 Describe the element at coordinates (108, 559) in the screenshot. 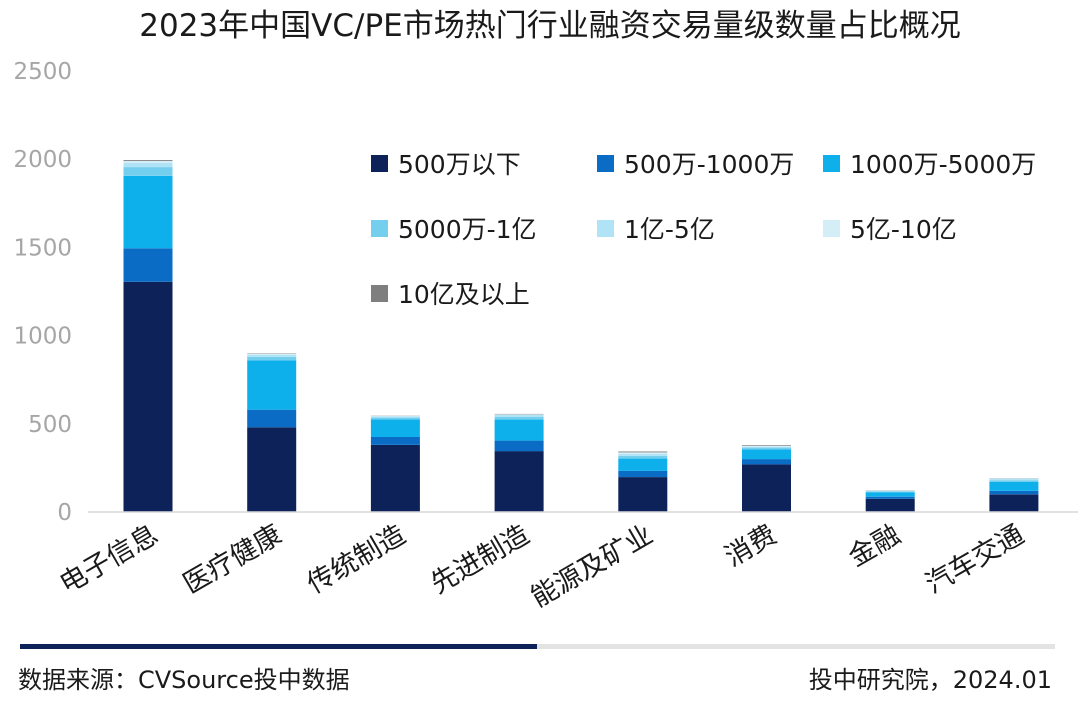

I see `x-tick-label: 电子信息` at that location.